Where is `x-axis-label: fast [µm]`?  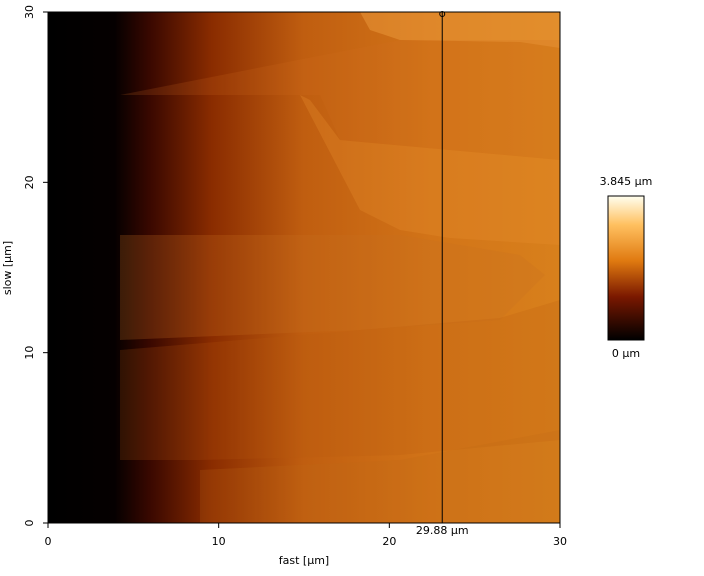
x-axis-label: fast [µm] is located at coordinates (304, 560).